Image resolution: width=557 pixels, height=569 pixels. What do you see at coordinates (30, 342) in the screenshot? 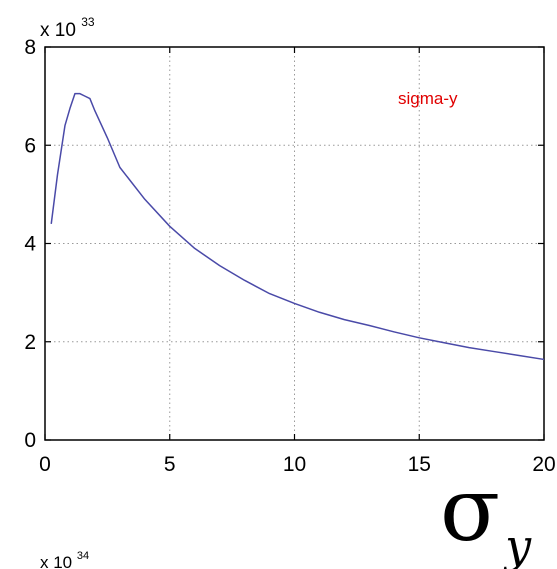
I see `y-tick-label-1: 2` at bounding box center [30, 342].